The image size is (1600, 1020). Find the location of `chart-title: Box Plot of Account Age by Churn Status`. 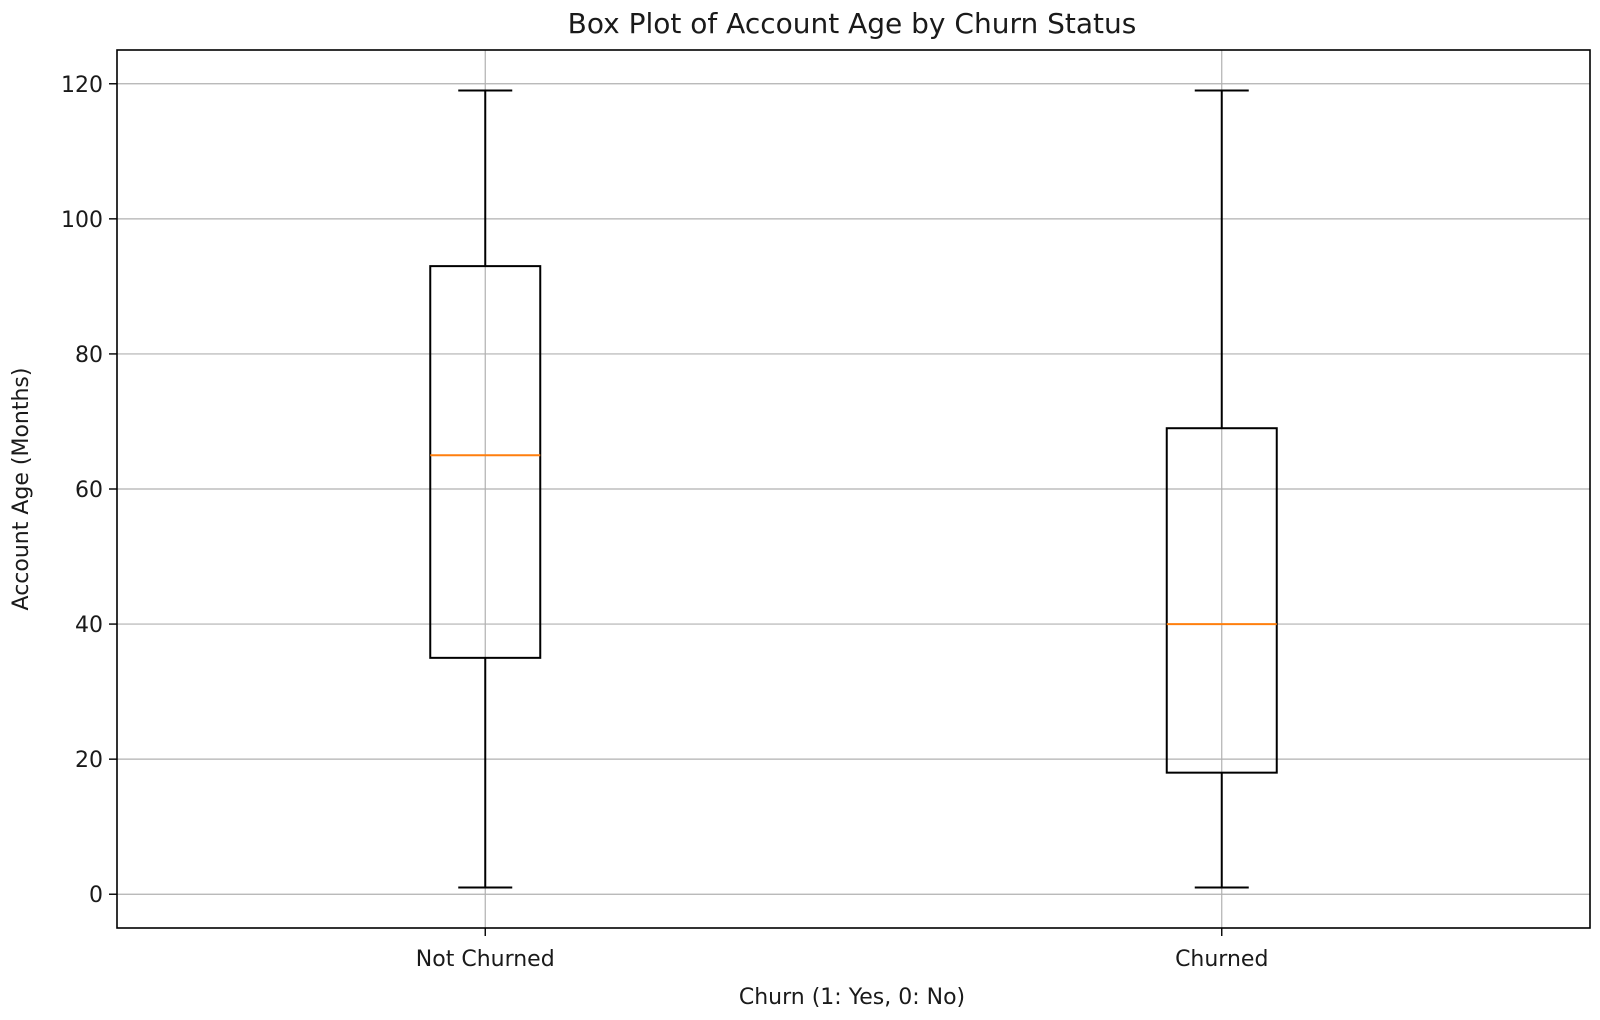

chart-title: Box Plot of Account Age by Churn Status is located at coordinates (852, 23).